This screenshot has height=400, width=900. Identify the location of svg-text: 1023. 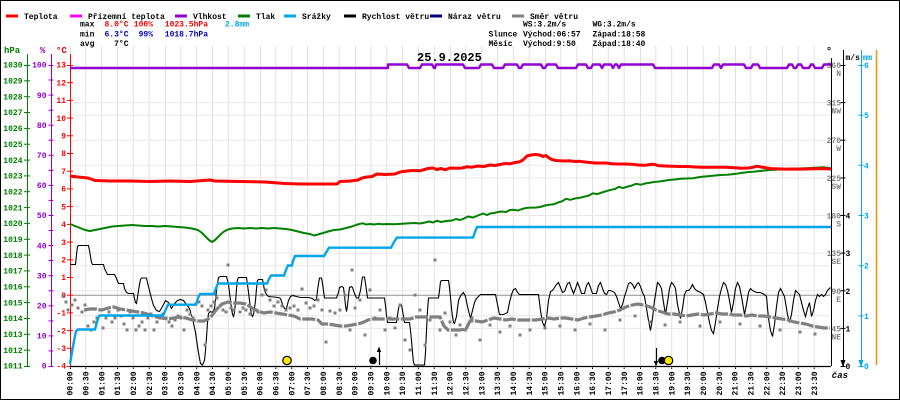
(12, 177).